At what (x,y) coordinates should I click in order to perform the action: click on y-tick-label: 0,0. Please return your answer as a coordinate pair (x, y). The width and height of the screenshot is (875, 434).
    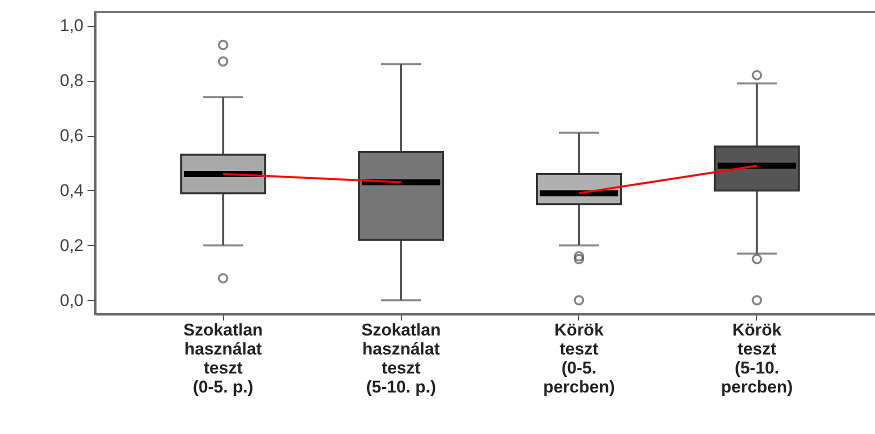
    Looking at the image, I should click on (72, 300).